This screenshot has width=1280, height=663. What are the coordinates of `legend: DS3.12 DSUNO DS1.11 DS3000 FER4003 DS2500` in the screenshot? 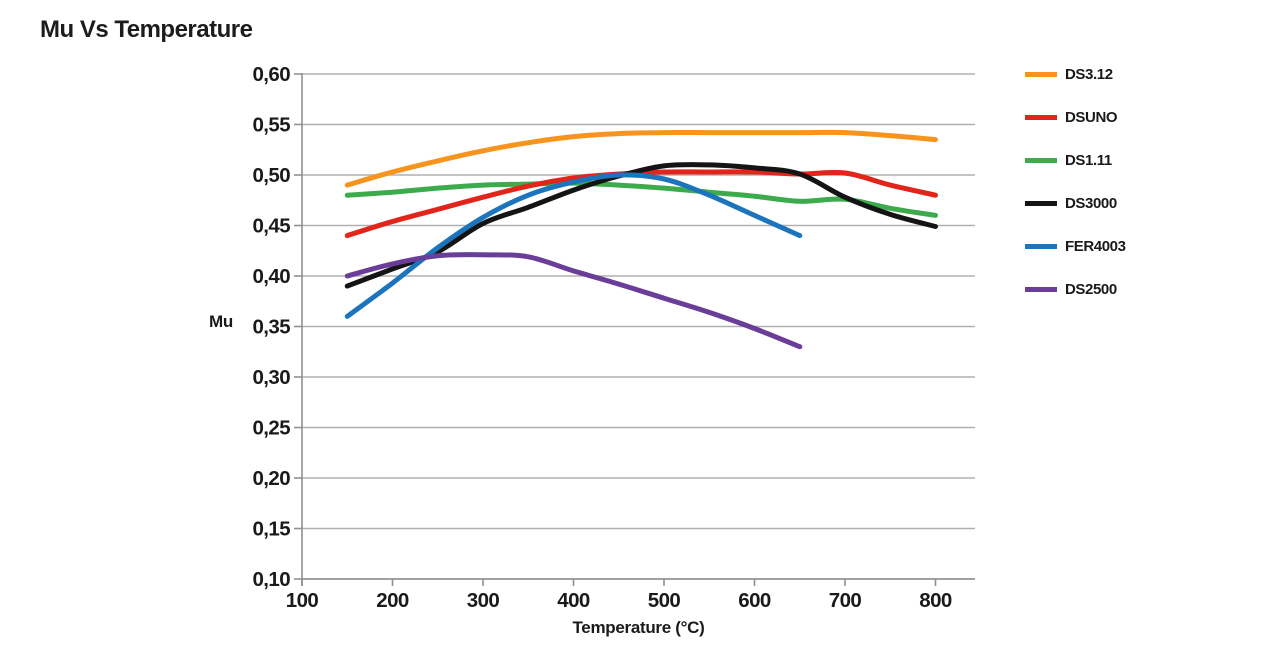 It's located at (1075, 195).